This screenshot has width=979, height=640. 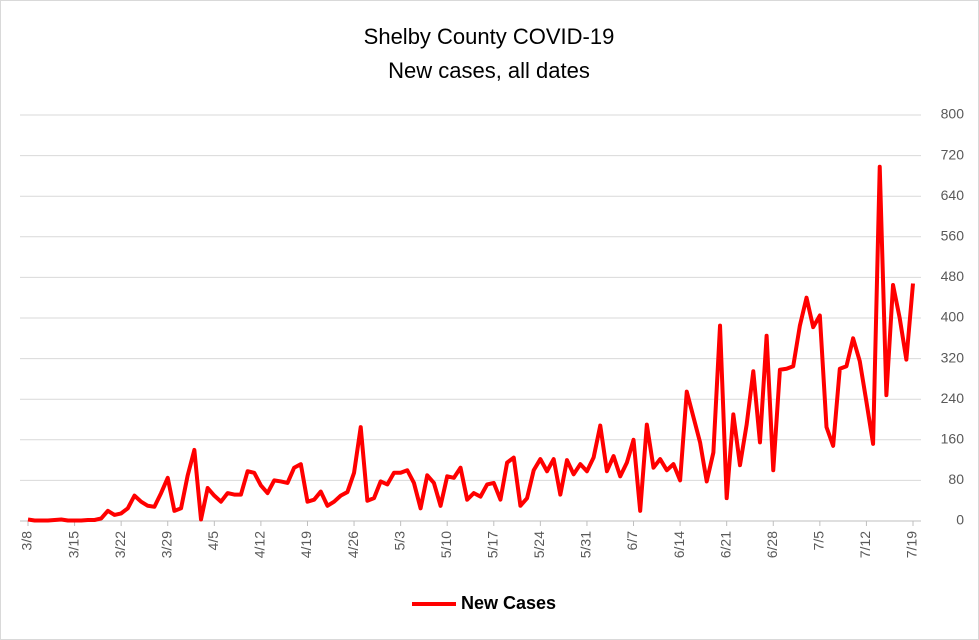 I want to click on chart-title: Shelby County COVID-19, so click(x=489, y=36).